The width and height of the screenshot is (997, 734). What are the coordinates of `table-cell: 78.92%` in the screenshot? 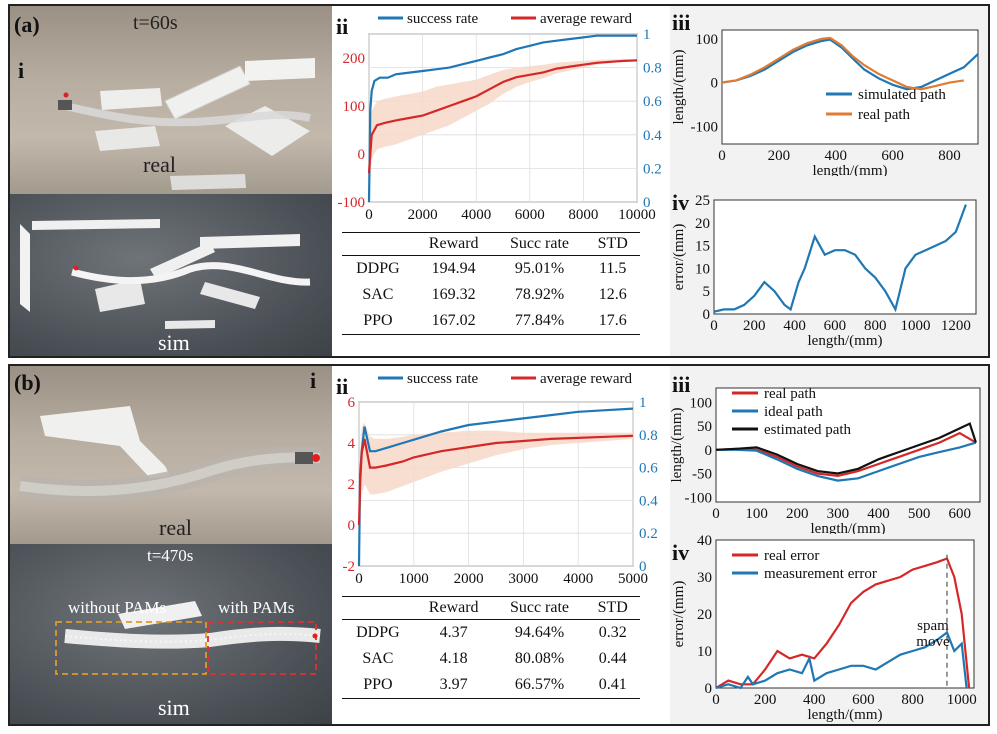 It's located at (539, 294).